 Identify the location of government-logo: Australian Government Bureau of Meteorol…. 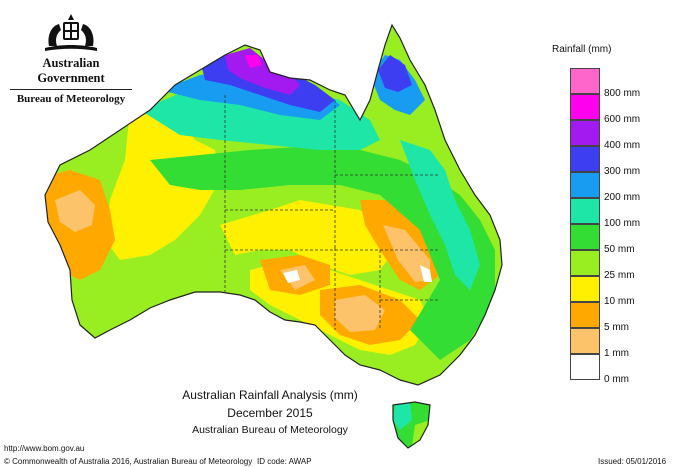
(71, 57).